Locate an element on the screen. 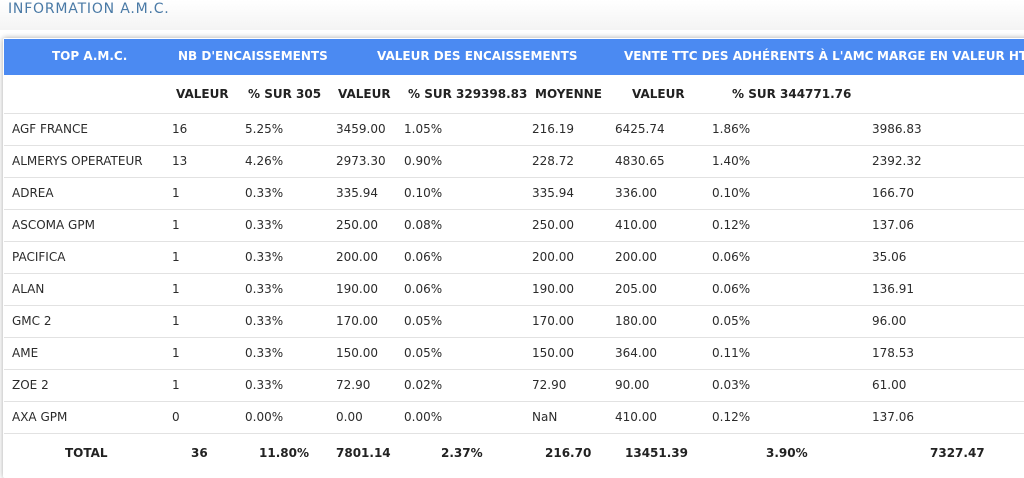  cell-nb-pct: 5.25% is located at coordinates (264, 129).